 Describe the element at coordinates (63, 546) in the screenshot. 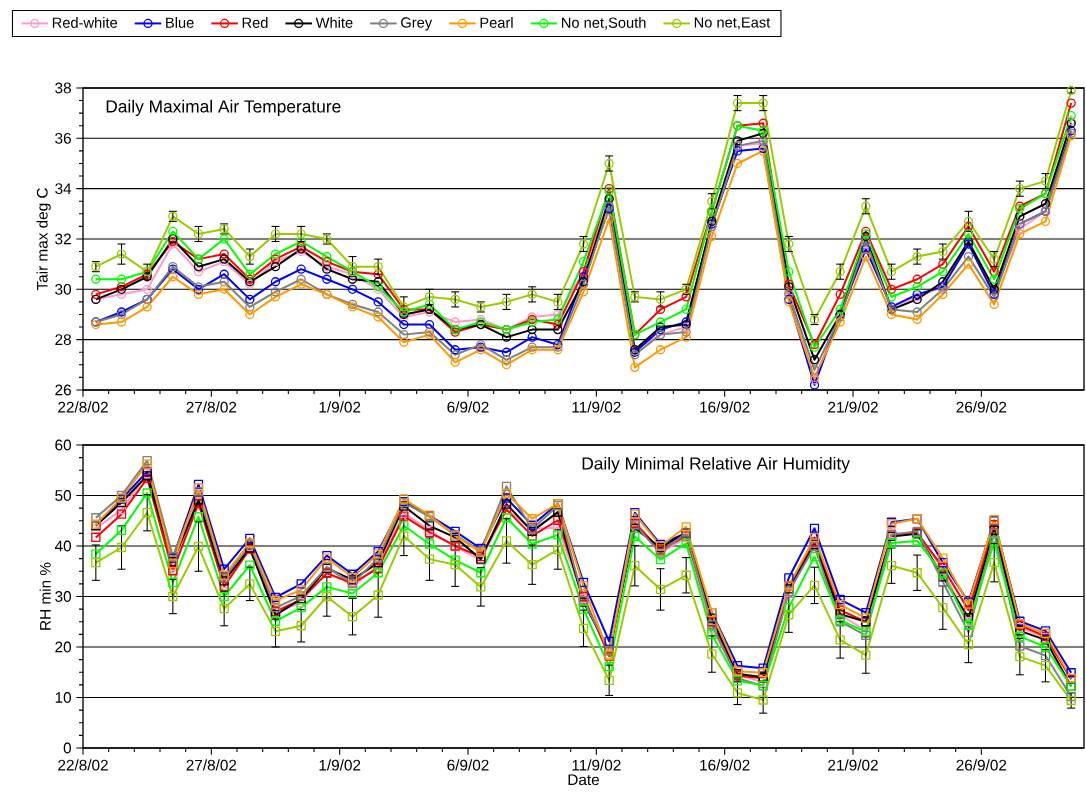

I see `y-tick-label: 40` at that location.